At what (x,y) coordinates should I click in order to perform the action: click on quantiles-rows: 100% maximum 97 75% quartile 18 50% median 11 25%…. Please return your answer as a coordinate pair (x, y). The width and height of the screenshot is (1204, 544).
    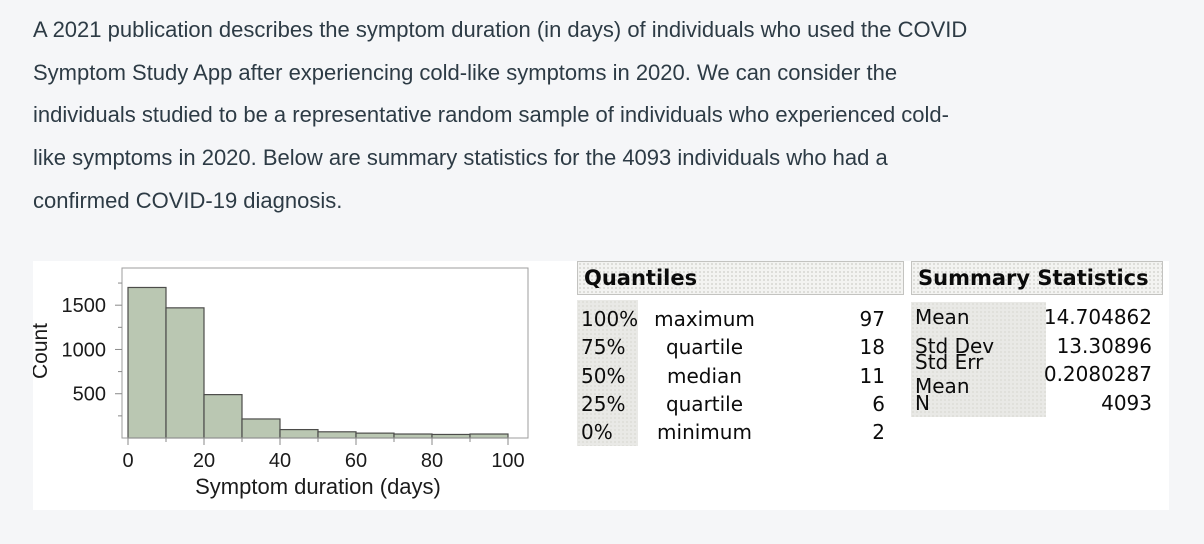
    Looking at the image, I should click on (740, 375).